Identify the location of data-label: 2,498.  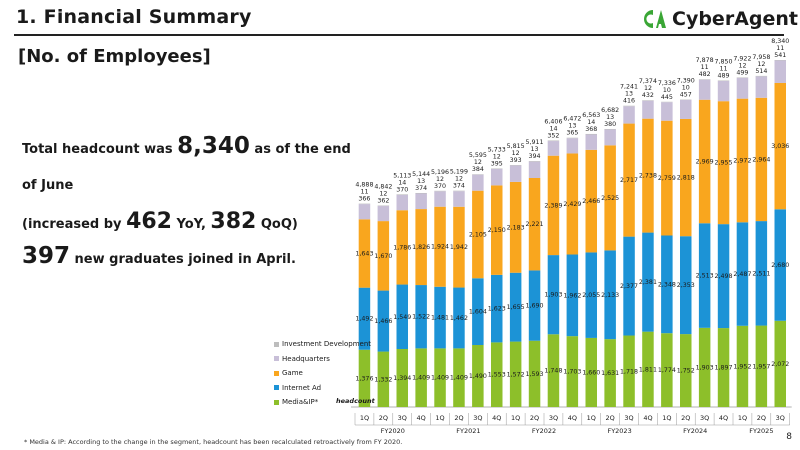
(724, 276).